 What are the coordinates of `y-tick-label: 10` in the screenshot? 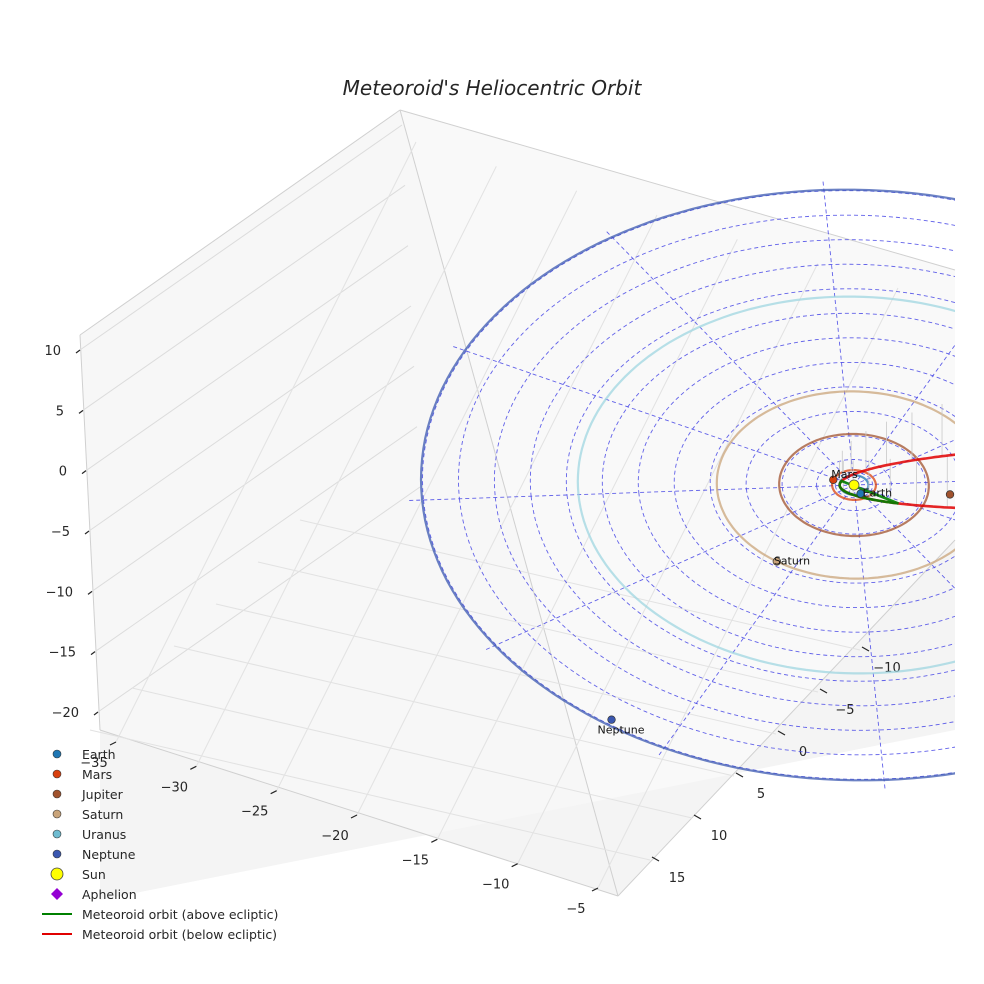 It's located at (719, 836).